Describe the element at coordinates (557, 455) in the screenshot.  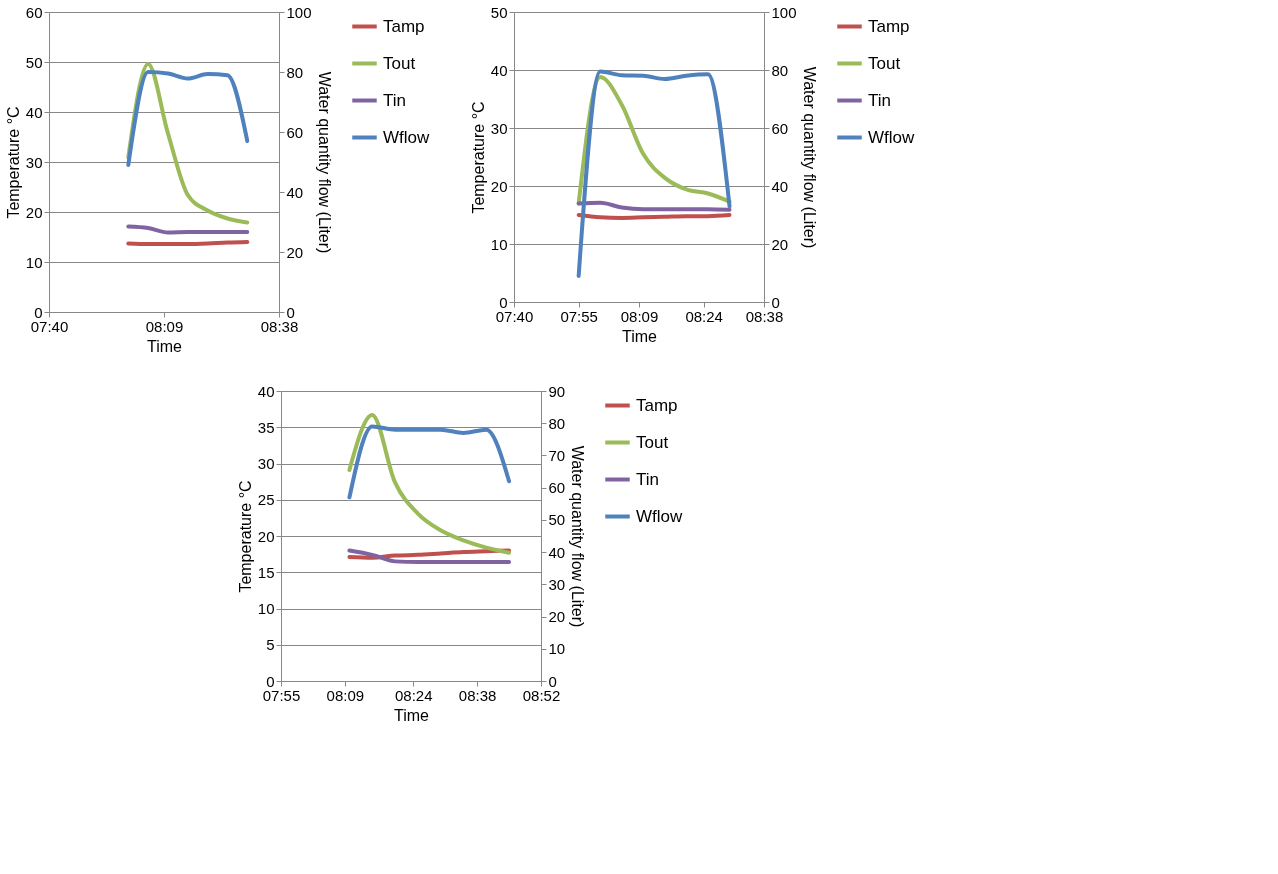
I see `y2-tick-label: 70` at that location.